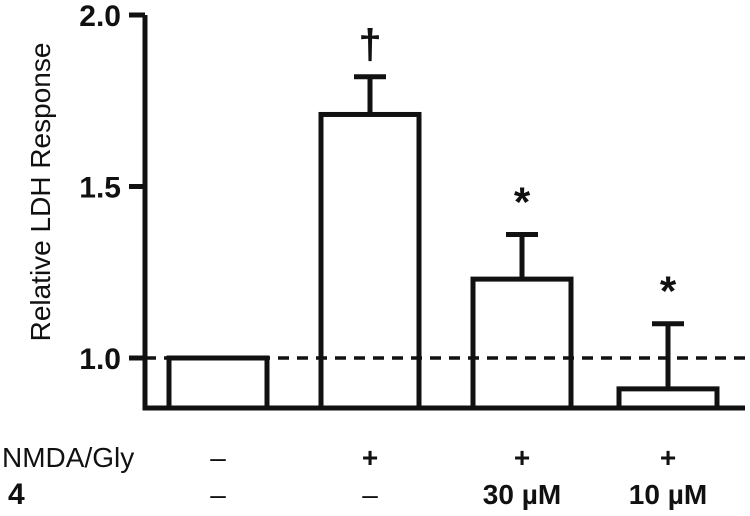 This screenshot has width=750, height=516. I want to click on condition-rows: NMDA/Gly – + + +4 – – 30 µM 10 µM, so click(354, 476).